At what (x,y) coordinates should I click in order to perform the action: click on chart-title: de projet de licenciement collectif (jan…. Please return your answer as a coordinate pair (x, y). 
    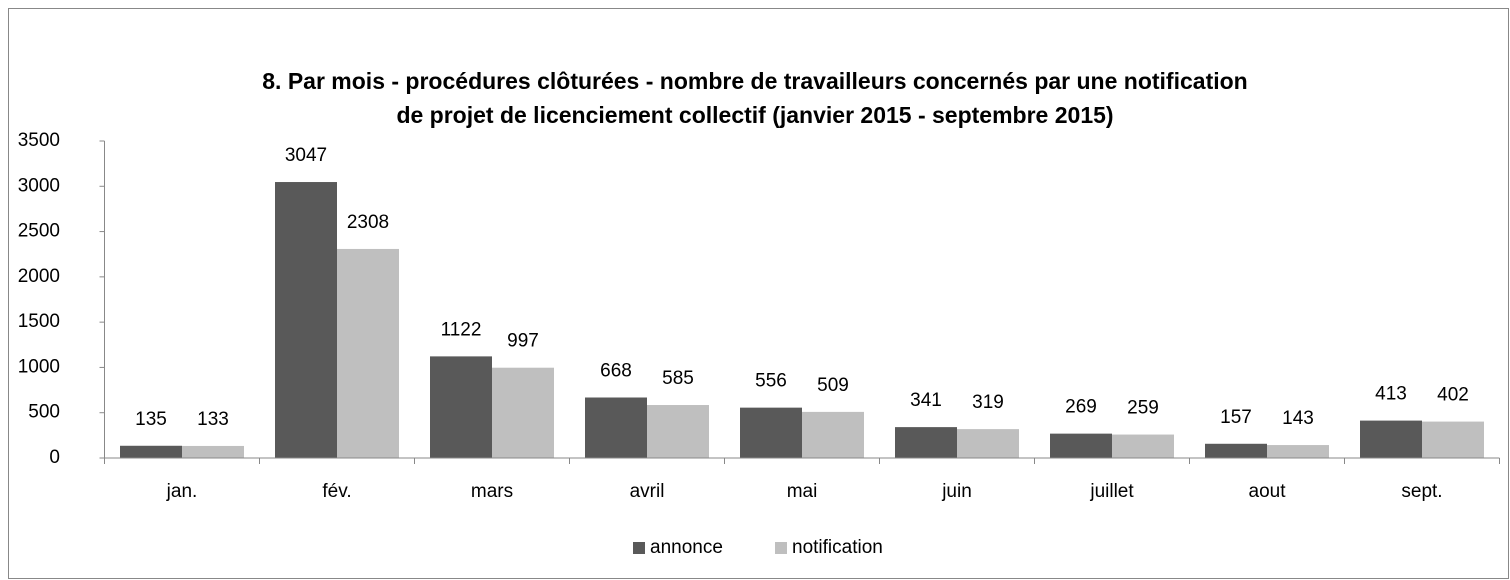
    Looking at the image, I should click on (754, 115).